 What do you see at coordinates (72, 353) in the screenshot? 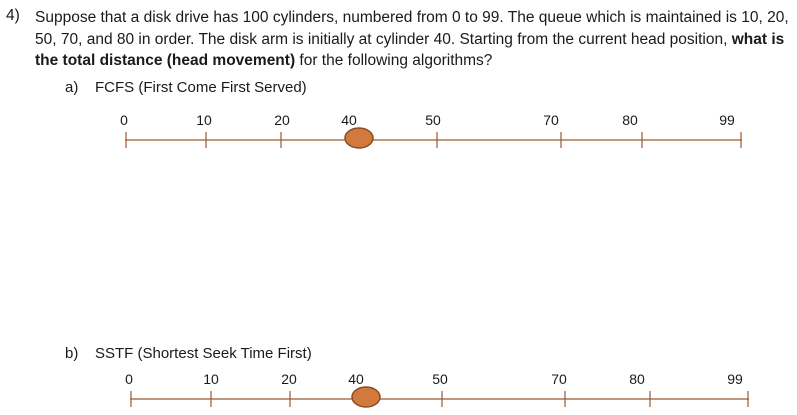
I see `part-b-letter: b)` at bounding box center [72, 353].